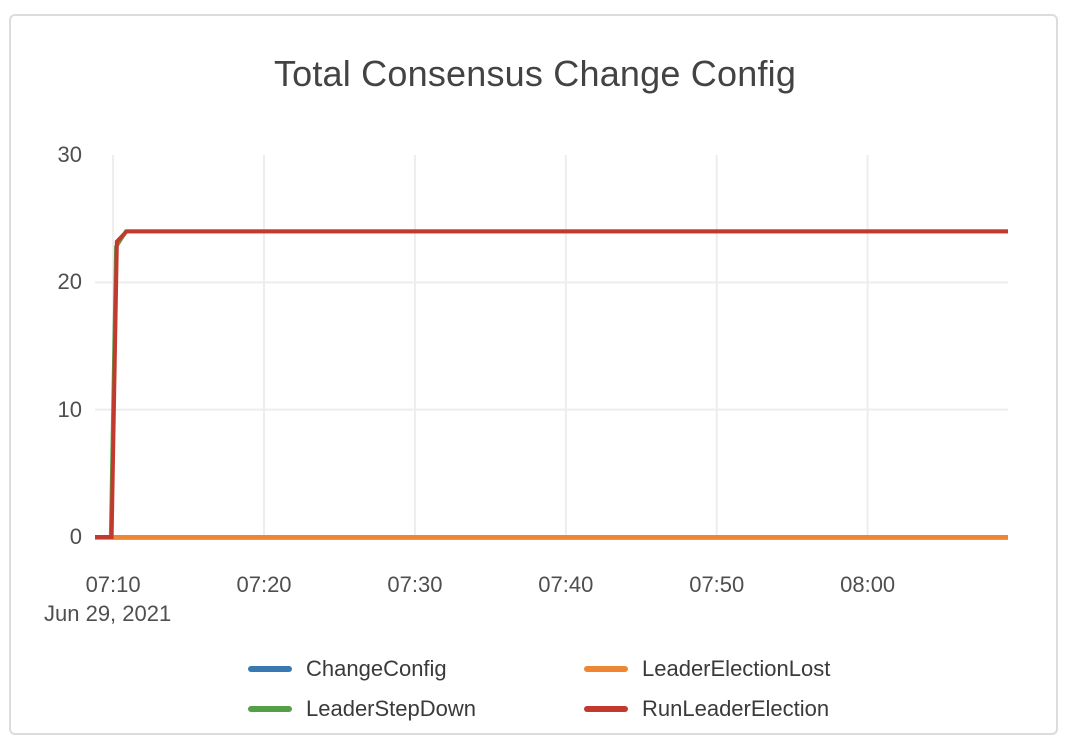 The image size is (1070, 748). Describe the element at coordinates (415, 584) in the screenshot. I see `x-axis-tick-label: 07:30` at that location.